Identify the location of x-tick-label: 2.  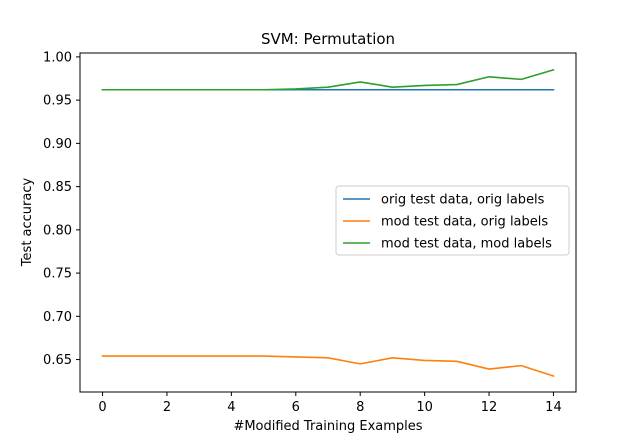
(167, 407).